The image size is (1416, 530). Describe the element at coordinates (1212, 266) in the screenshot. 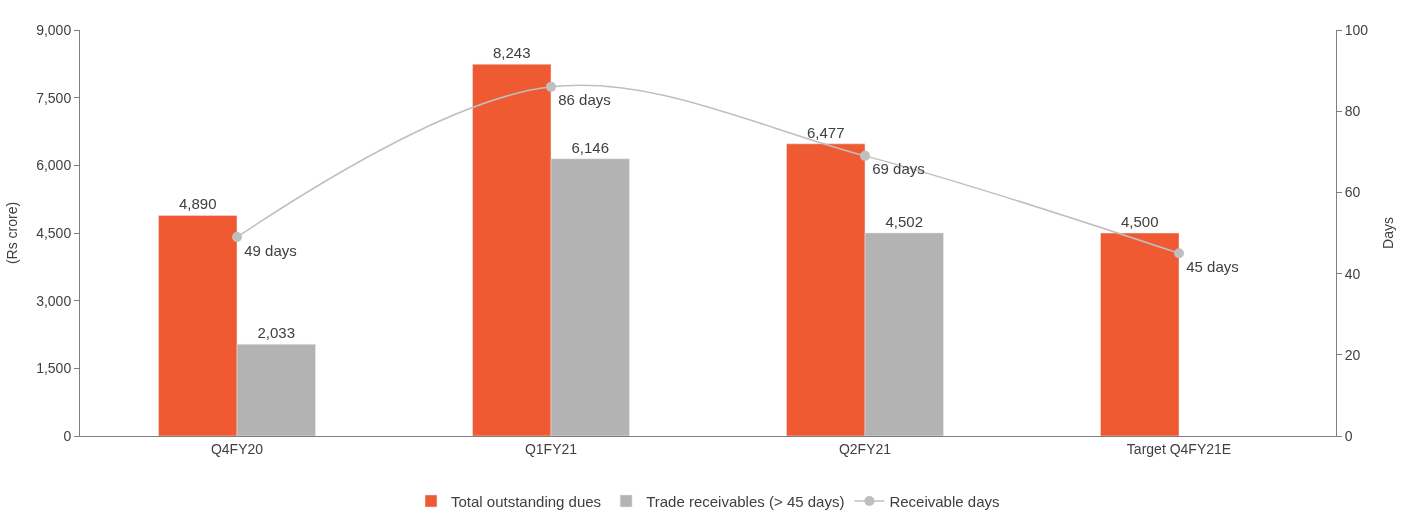

I see `data-label: 45 days` at that location.